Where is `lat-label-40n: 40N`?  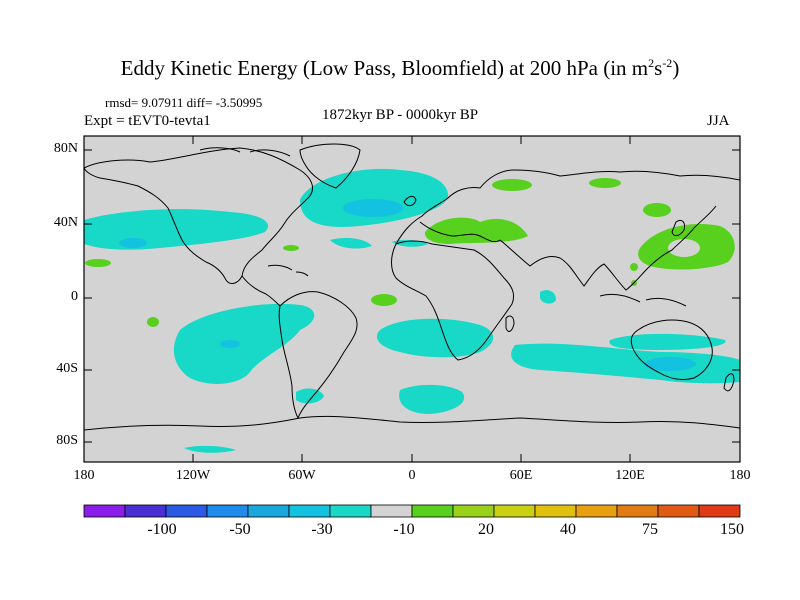
lat-label-40n: 40N is located at coordinates (65, 222).